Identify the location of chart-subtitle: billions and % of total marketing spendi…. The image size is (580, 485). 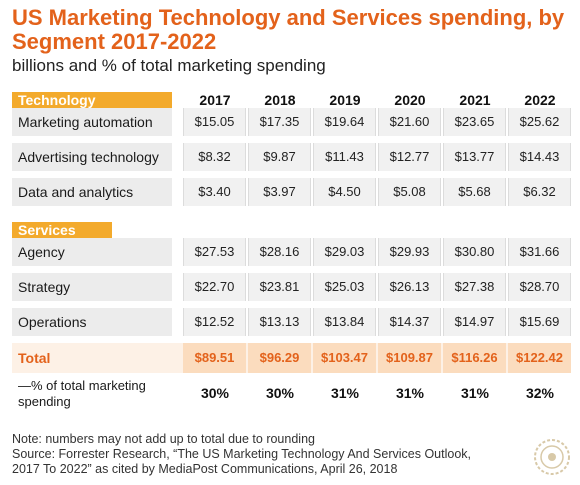
(169, 65).